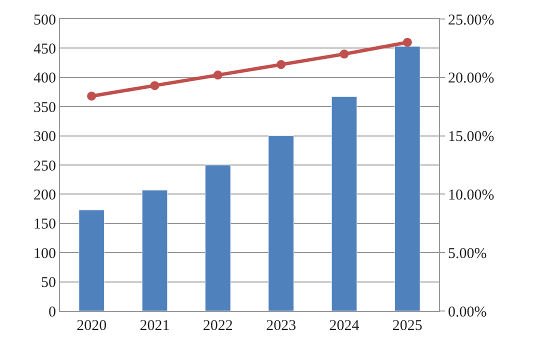 The height and width of the screenshot is (346, 534). I want to click on y-tick-label: 50, so click(48, 283).